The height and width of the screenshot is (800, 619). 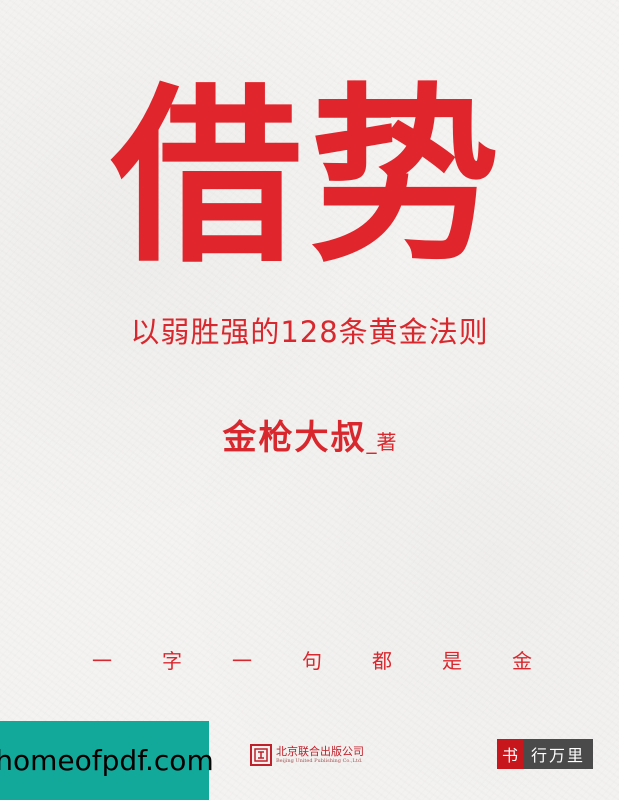 What do you see at coordinates (294, 438) in the screenshot?
I see `author-name: 金枪大叔` at bounding box center [294, 438].